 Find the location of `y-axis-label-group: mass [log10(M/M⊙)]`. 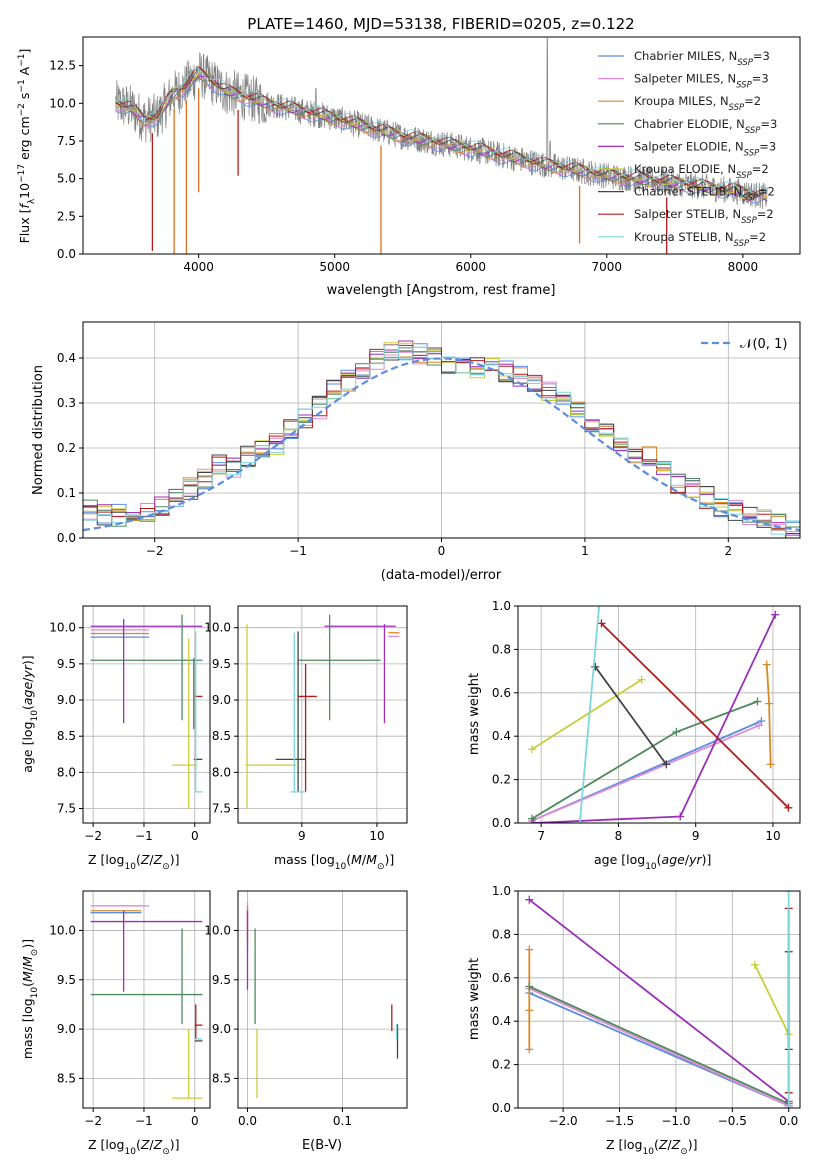

y-axis-label-group: mass [log10(M/M⊙)] is located at coordinates (30, 999).